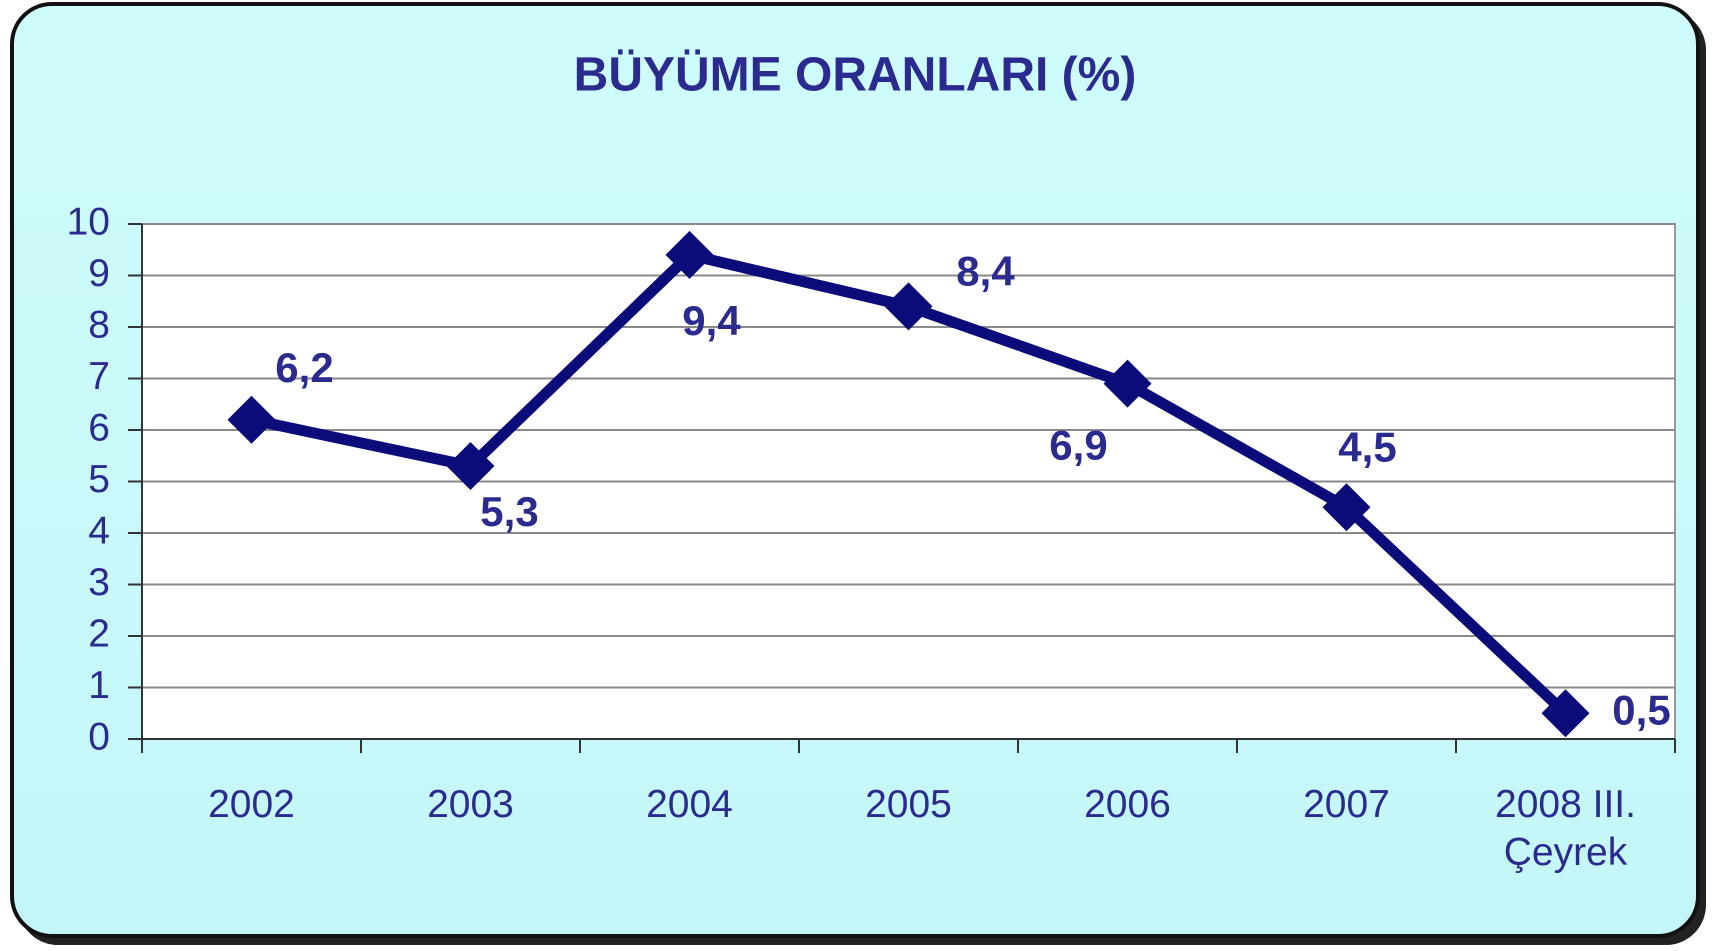 The height and width of the screenshot is (951, 1713). Describe the element at coordinates (304, 367) in the screenshot. I see `data-label: 6,2` at that location.